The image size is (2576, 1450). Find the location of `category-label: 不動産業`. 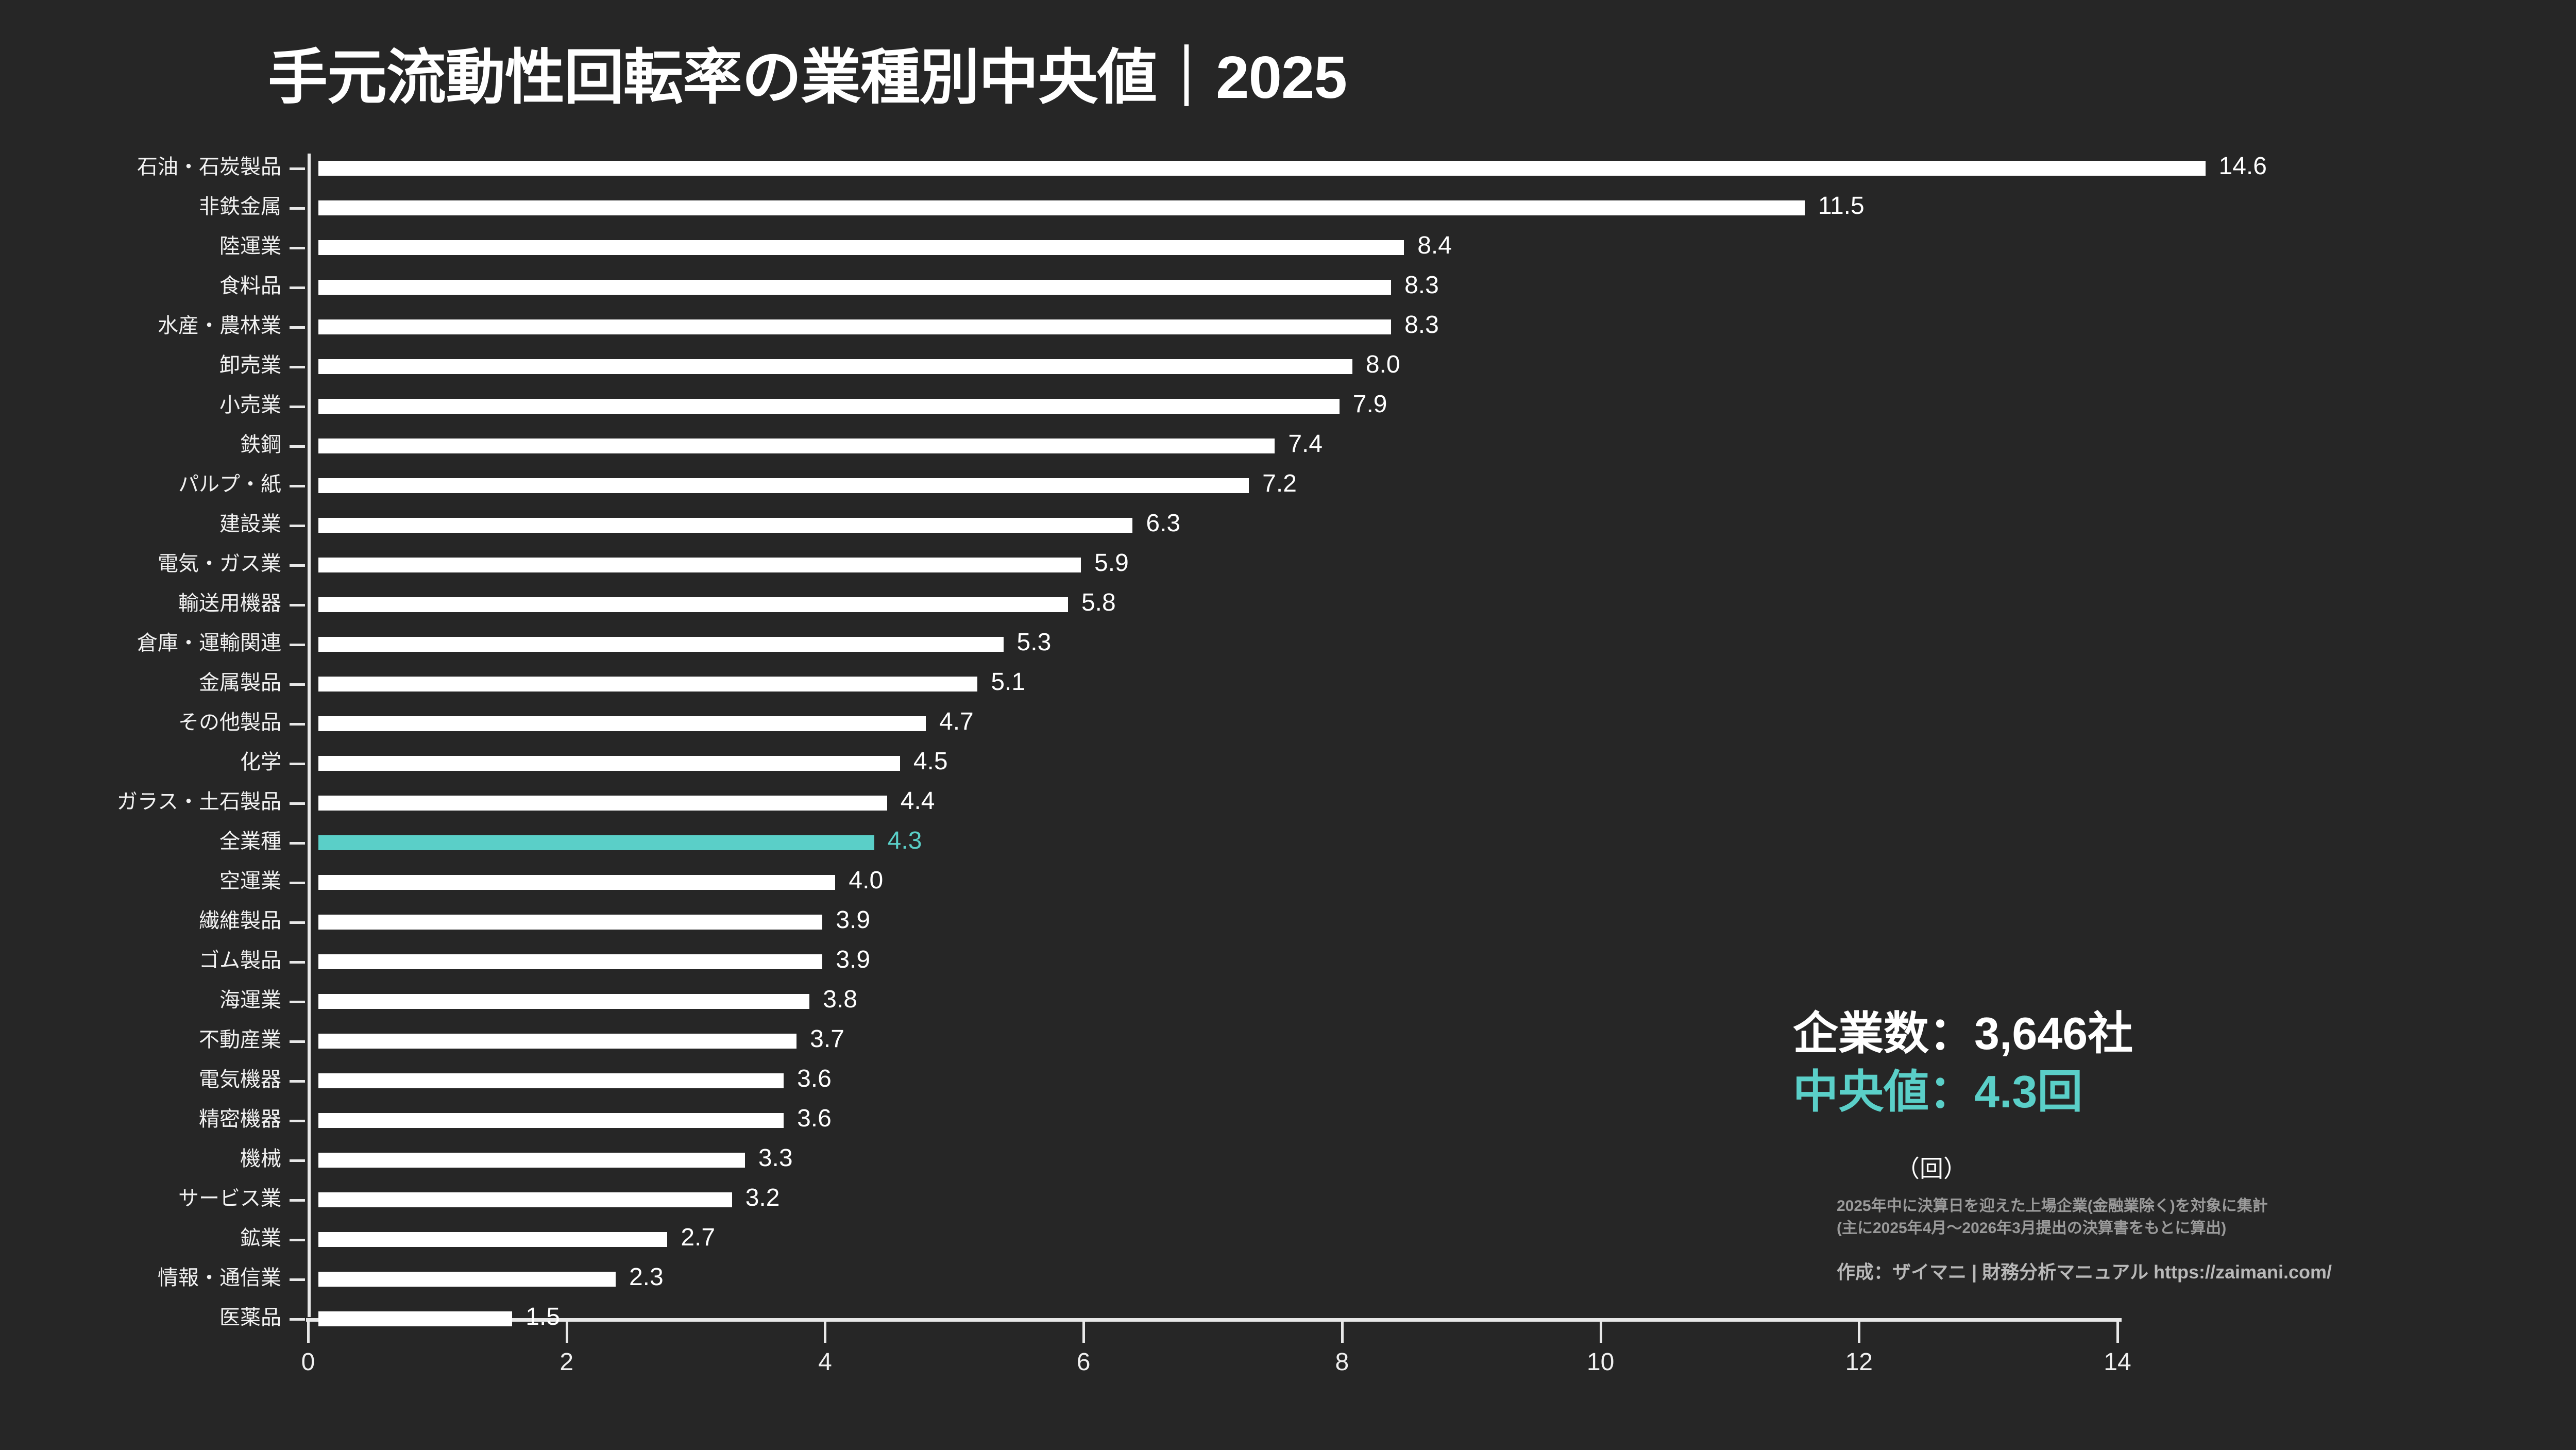

category-label: 不動産業 is located at coordinates (240, 1040).